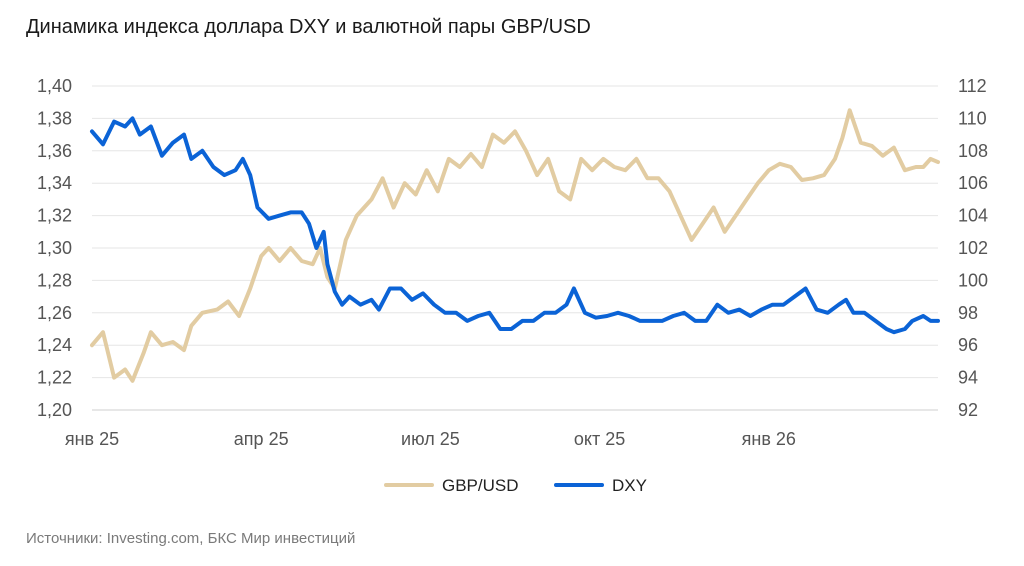  What do you see at coordinates (54, 118) in the screenshot?
I see `left-axis-tick-label: 1,38` at bounding box center [54, 118].